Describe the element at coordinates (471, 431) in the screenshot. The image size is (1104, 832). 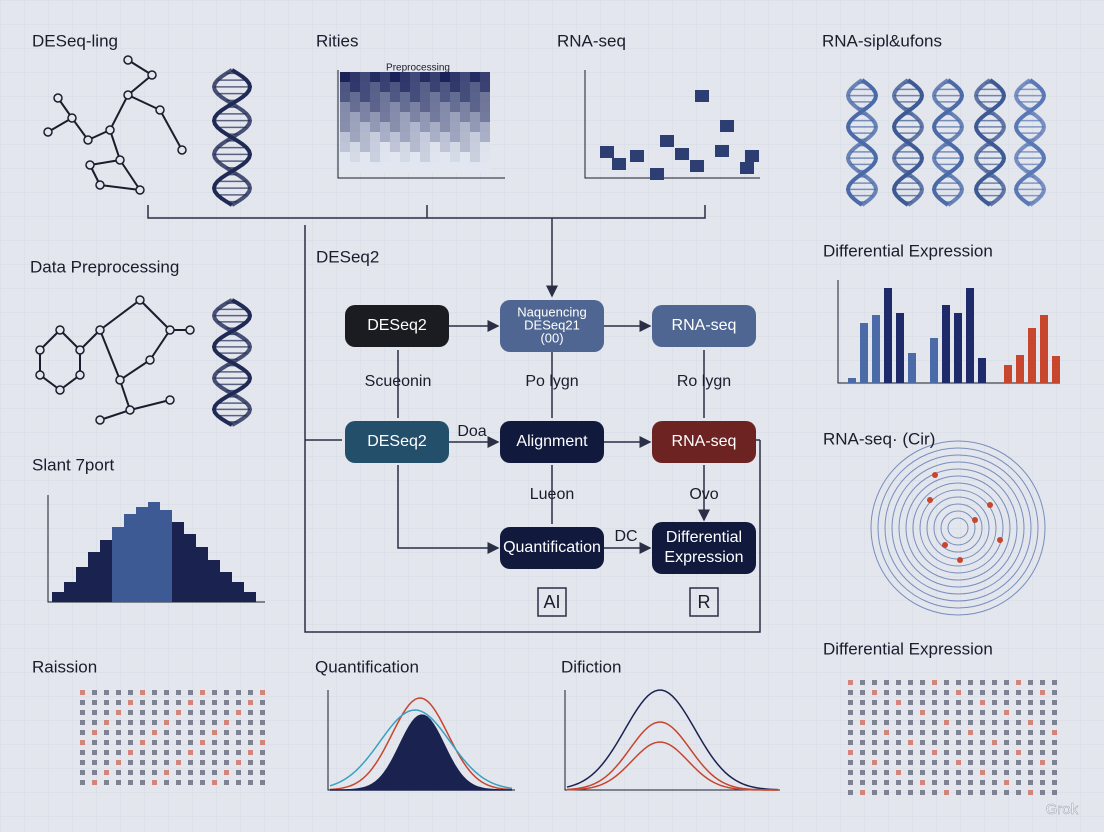
I see `edge-label: Doa` at that location.